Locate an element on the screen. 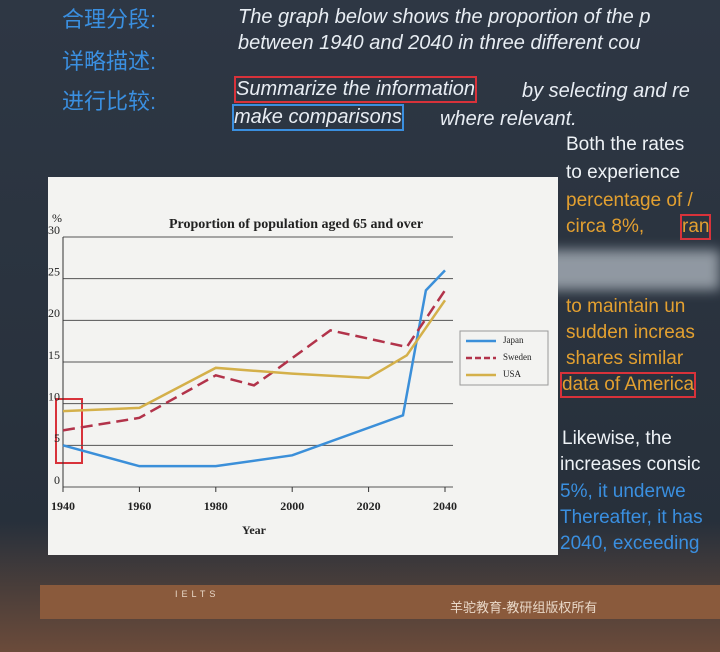 Image resolution: width=720 pixels, height=652 pixels. x-axis-label: Year is located at coordinates (254, 530).